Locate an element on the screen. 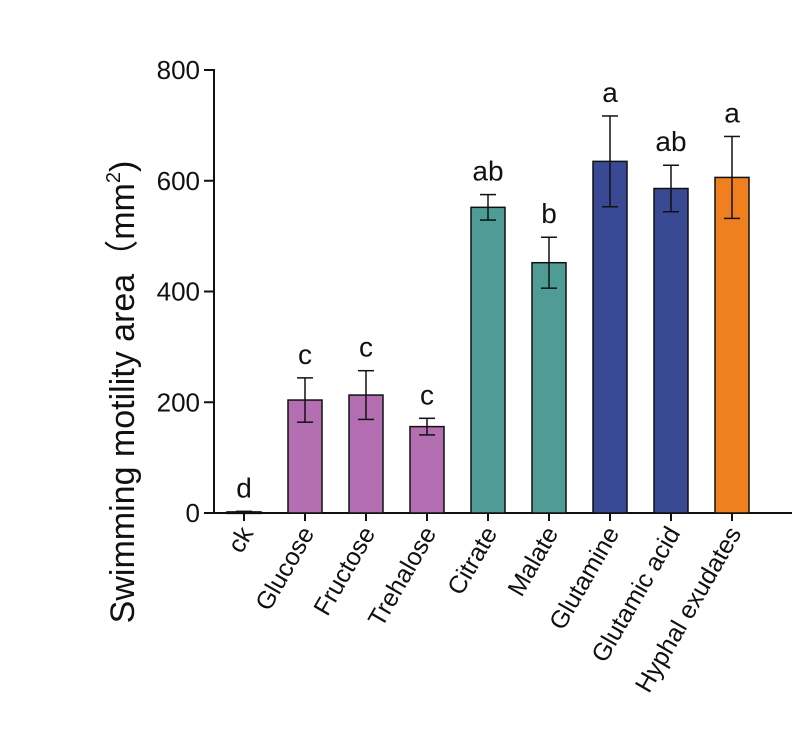 This screenshot has height=738, width=804. significance-letter-0: d is located at coordinates (244, 487).